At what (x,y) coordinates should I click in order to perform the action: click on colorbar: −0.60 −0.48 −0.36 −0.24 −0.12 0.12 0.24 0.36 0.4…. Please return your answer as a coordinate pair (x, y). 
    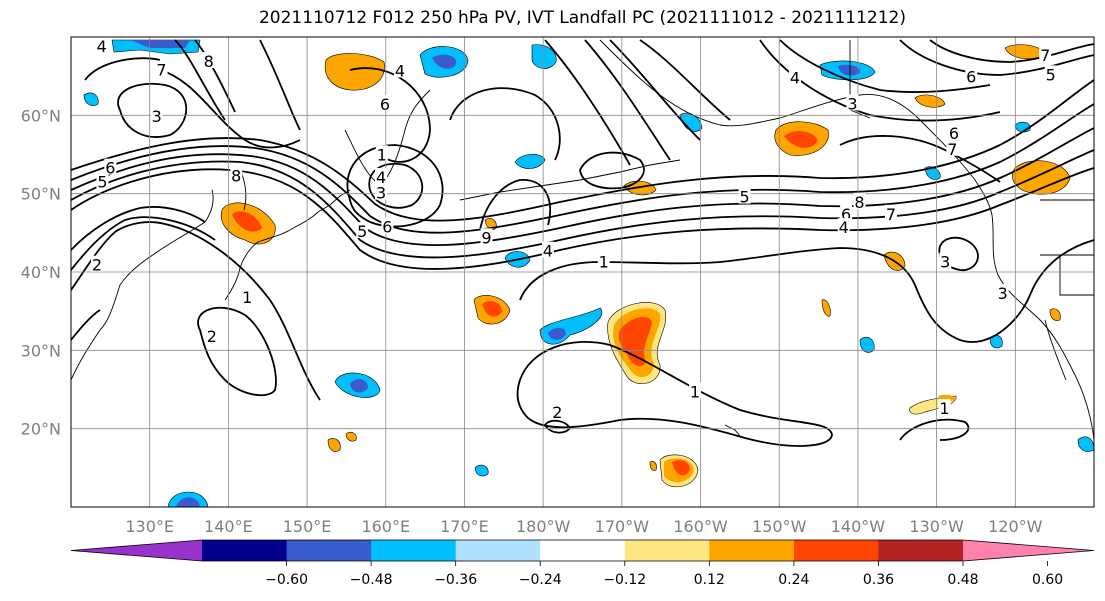
    Looking at the image, I should click on (582, 563).